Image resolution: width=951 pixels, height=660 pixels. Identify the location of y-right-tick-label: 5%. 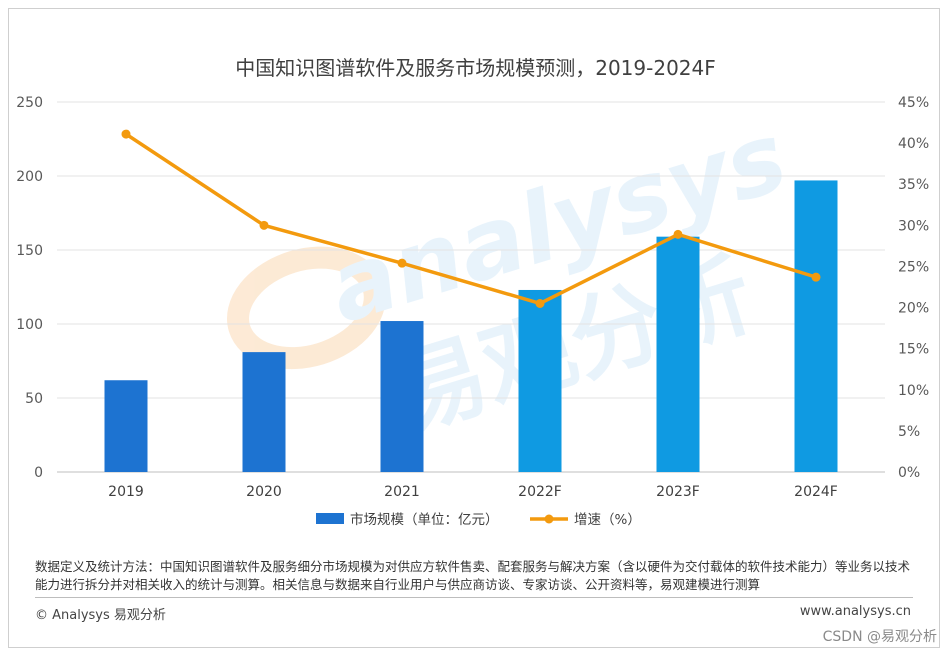
(909, 432).